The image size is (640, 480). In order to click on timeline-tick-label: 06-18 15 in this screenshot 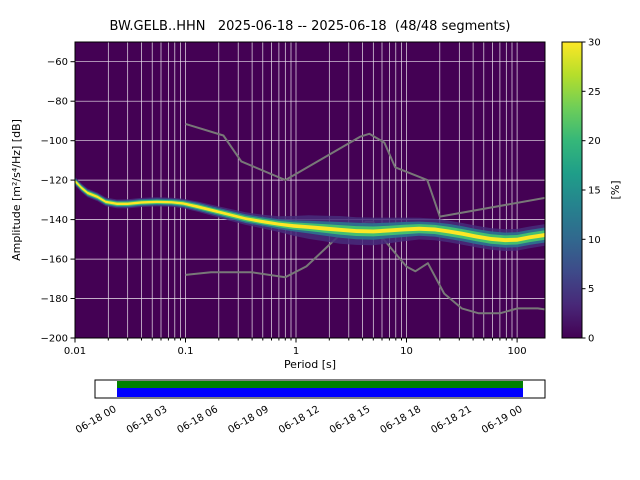, I will do `click(350, 420)`.